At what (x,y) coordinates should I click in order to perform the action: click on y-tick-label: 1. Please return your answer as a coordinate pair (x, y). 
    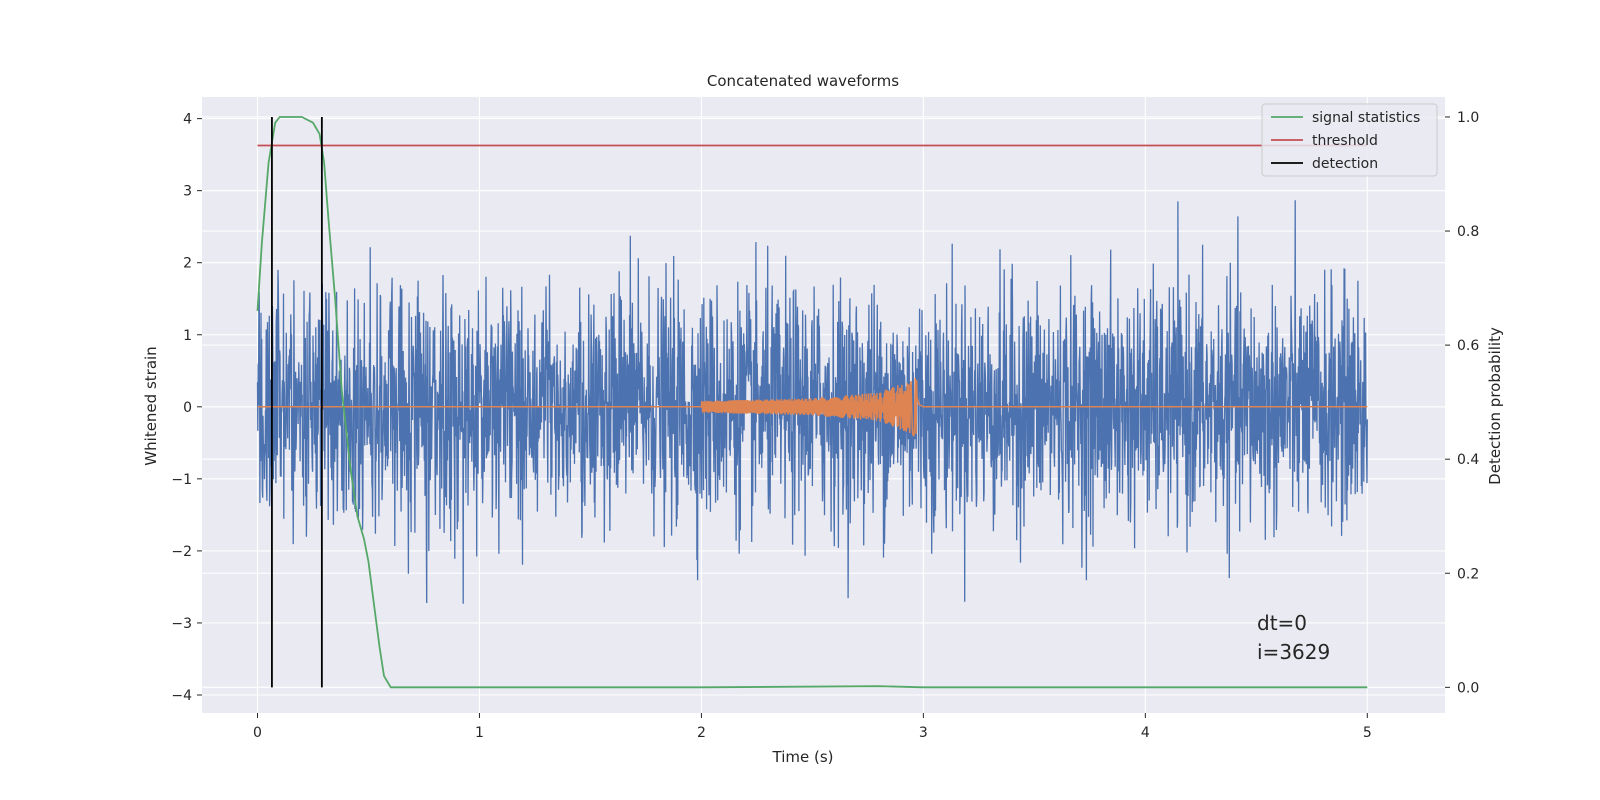
    Looking at the image, I should click on (187, 336).